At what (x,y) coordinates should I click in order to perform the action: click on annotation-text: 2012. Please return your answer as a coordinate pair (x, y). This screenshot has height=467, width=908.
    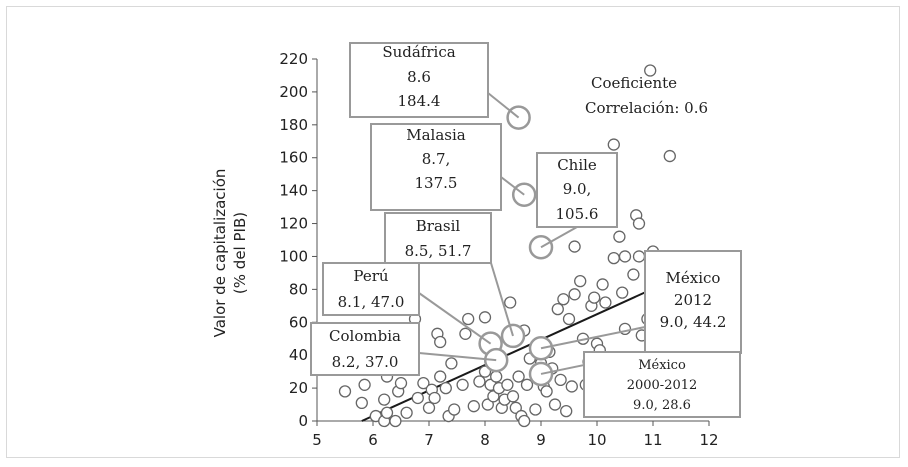
    Looking at the image, I should click on (693, 300).